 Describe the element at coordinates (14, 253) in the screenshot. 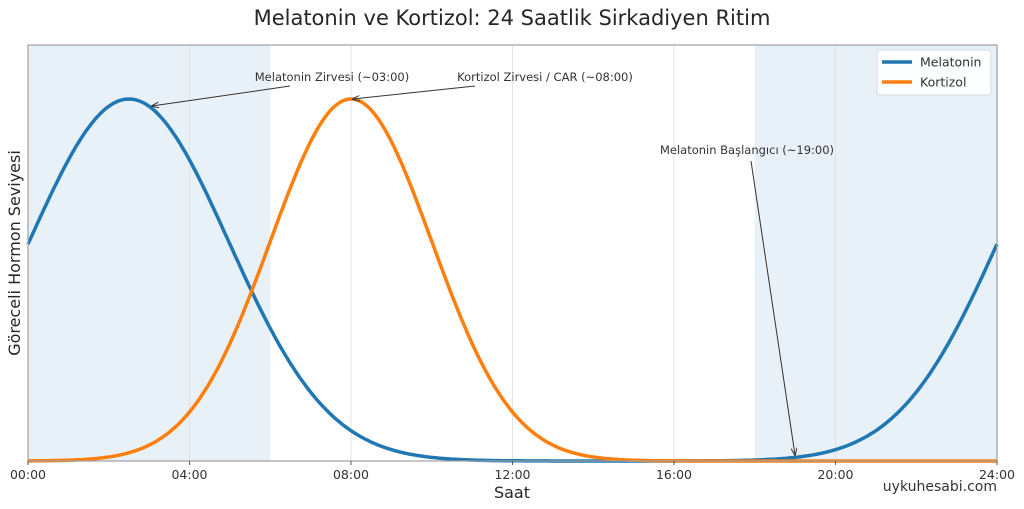

I see `y-axis-label: Göreceli Hormon Seviyesi` at that location.